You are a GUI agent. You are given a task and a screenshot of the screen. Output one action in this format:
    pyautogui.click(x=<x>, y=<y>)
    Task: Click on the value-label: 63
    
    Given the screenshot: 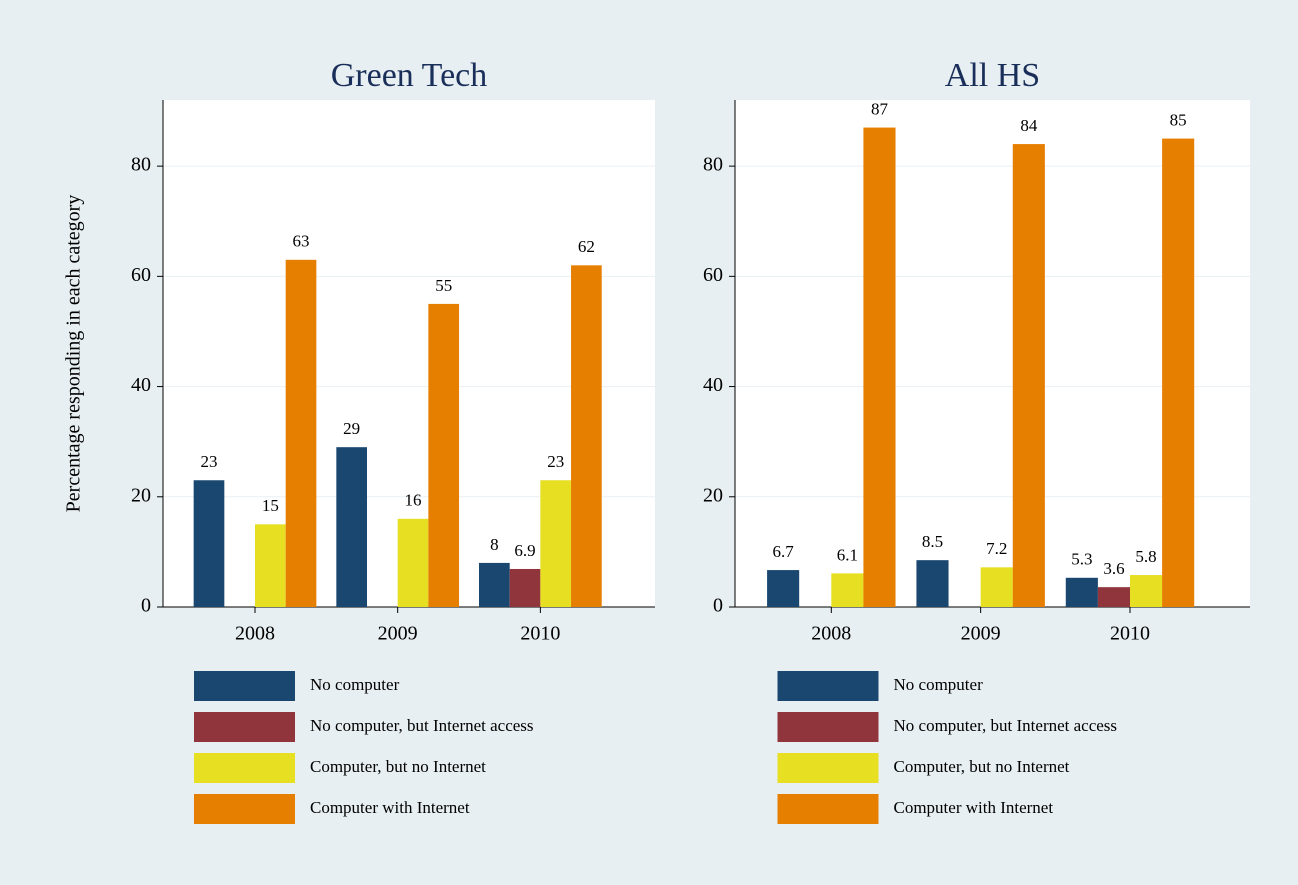 What is the action you would take?
    pyautogui.click(x=301, y=241)
    